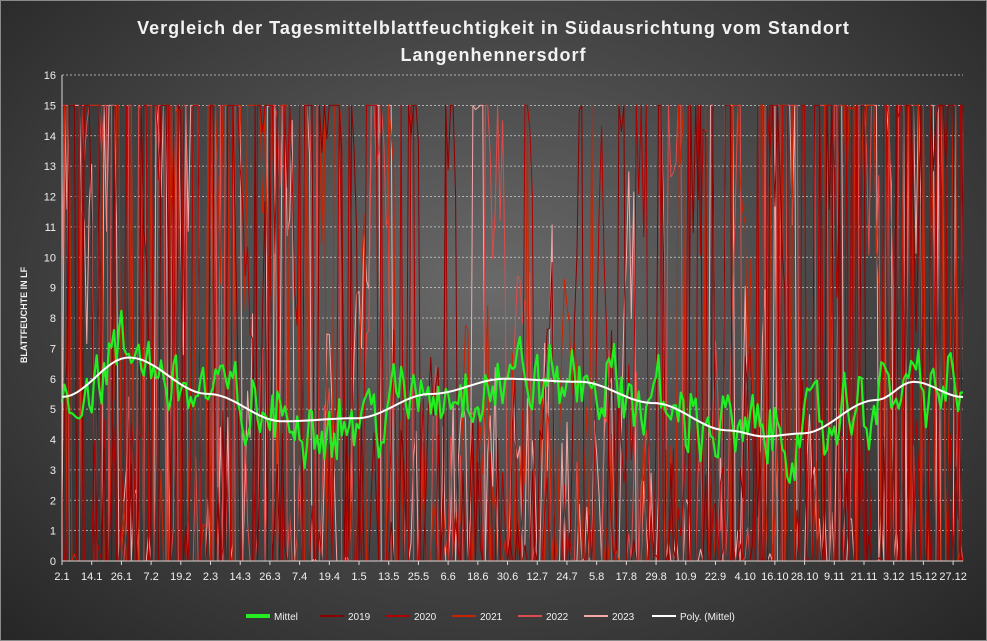 The height and width of the screenshot is (641, 987). I want to click on y-tick-label: 15, so click(50, 106).